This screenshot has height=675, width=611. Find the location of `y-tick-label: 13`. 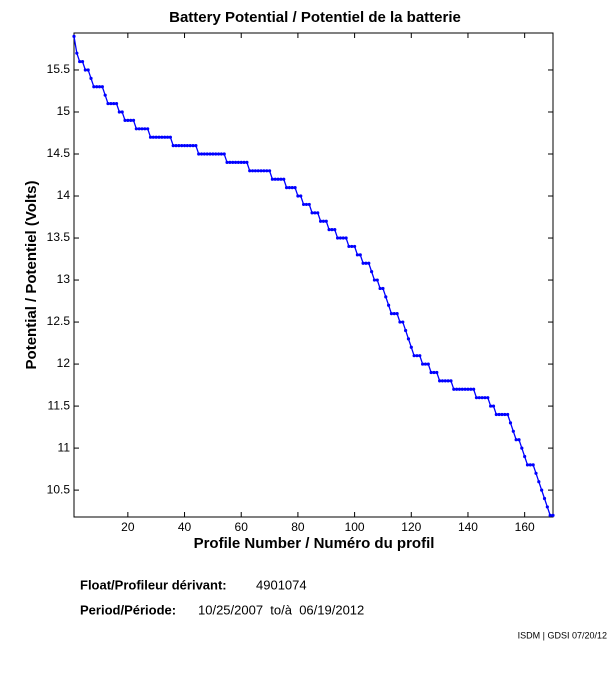

y-tick-label: 13 is located at coordinates (64, 279).